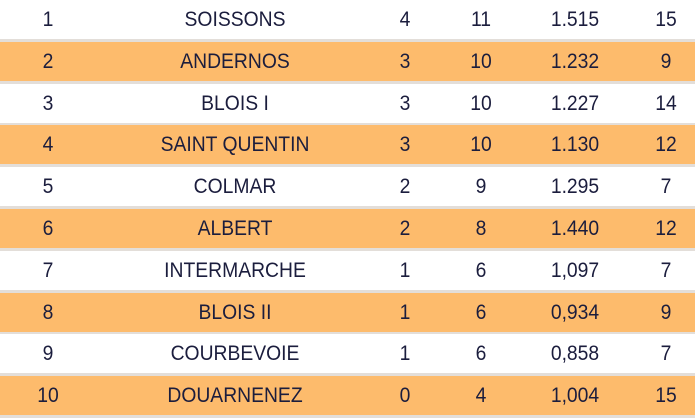  Describe the element at coordinates (234, 228) in the screenshot. I see `team-name-cell: ALBERT` at that location.